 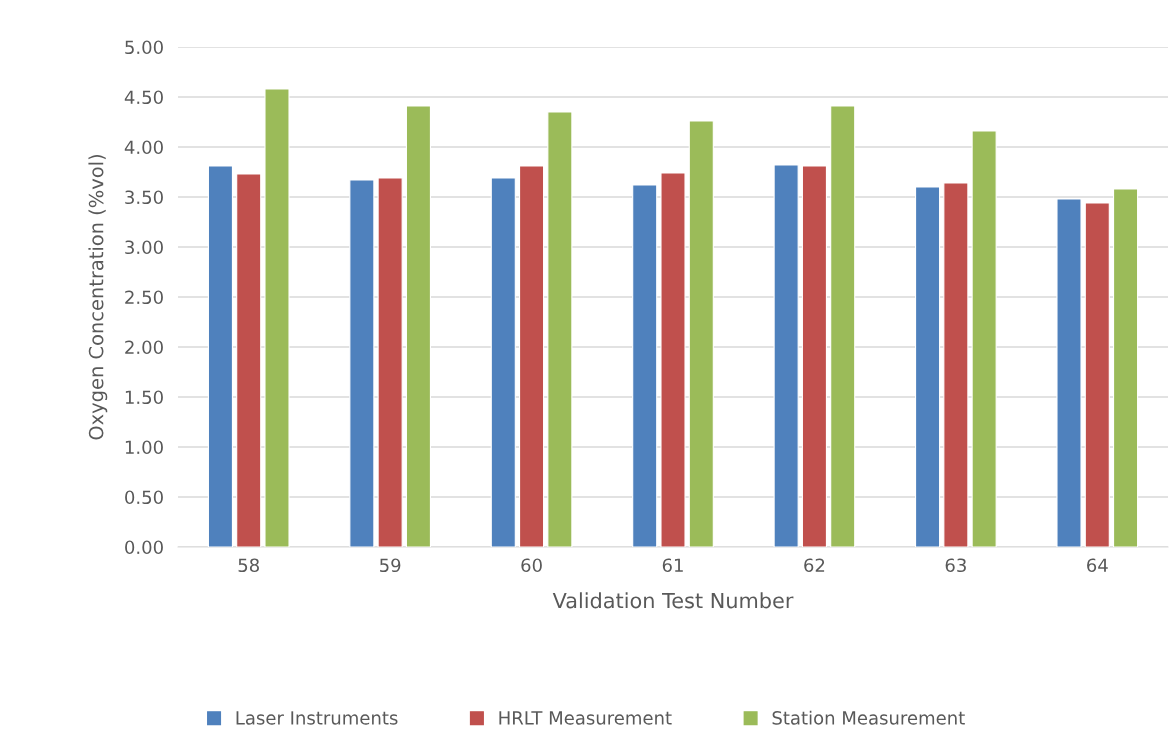 I want to click on x-tick-label: 63, so click(x=955, y=565).